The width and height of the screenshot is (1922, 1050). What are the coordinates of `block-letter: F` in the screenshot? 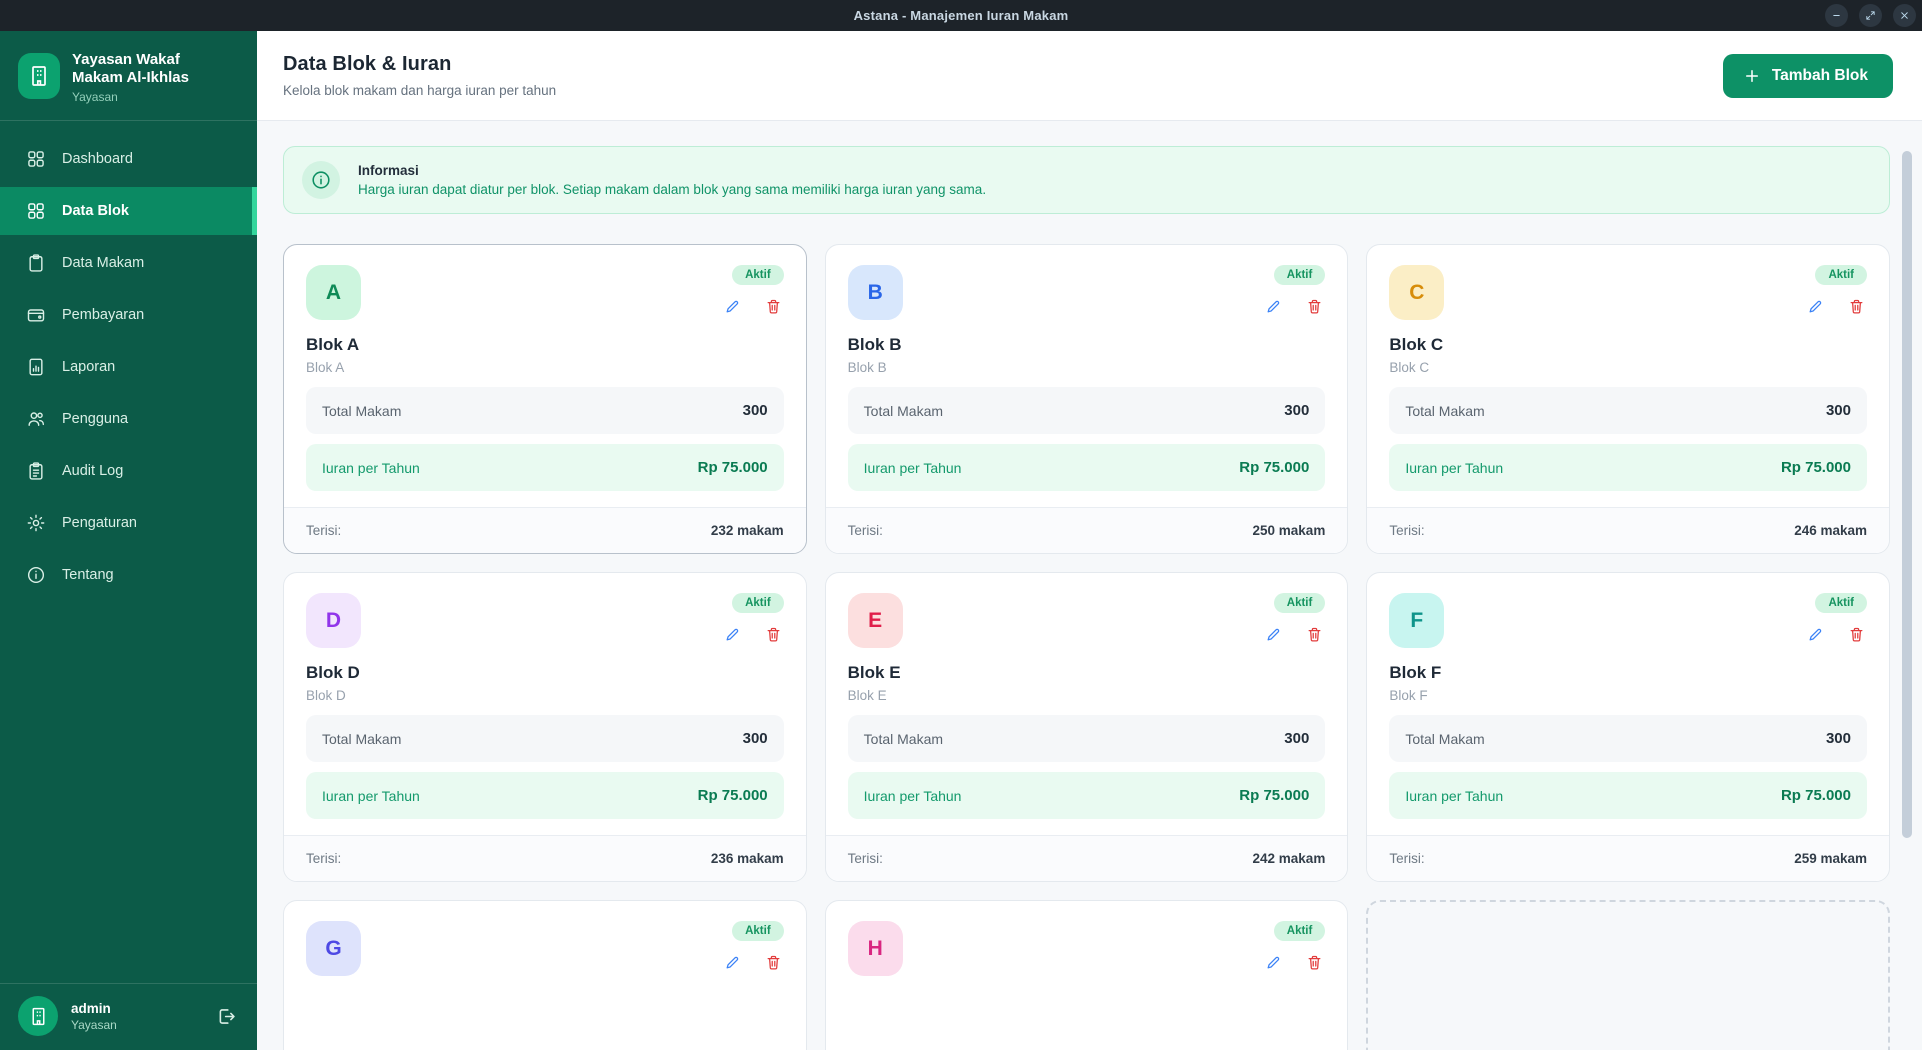 It's located at (1417, 620).